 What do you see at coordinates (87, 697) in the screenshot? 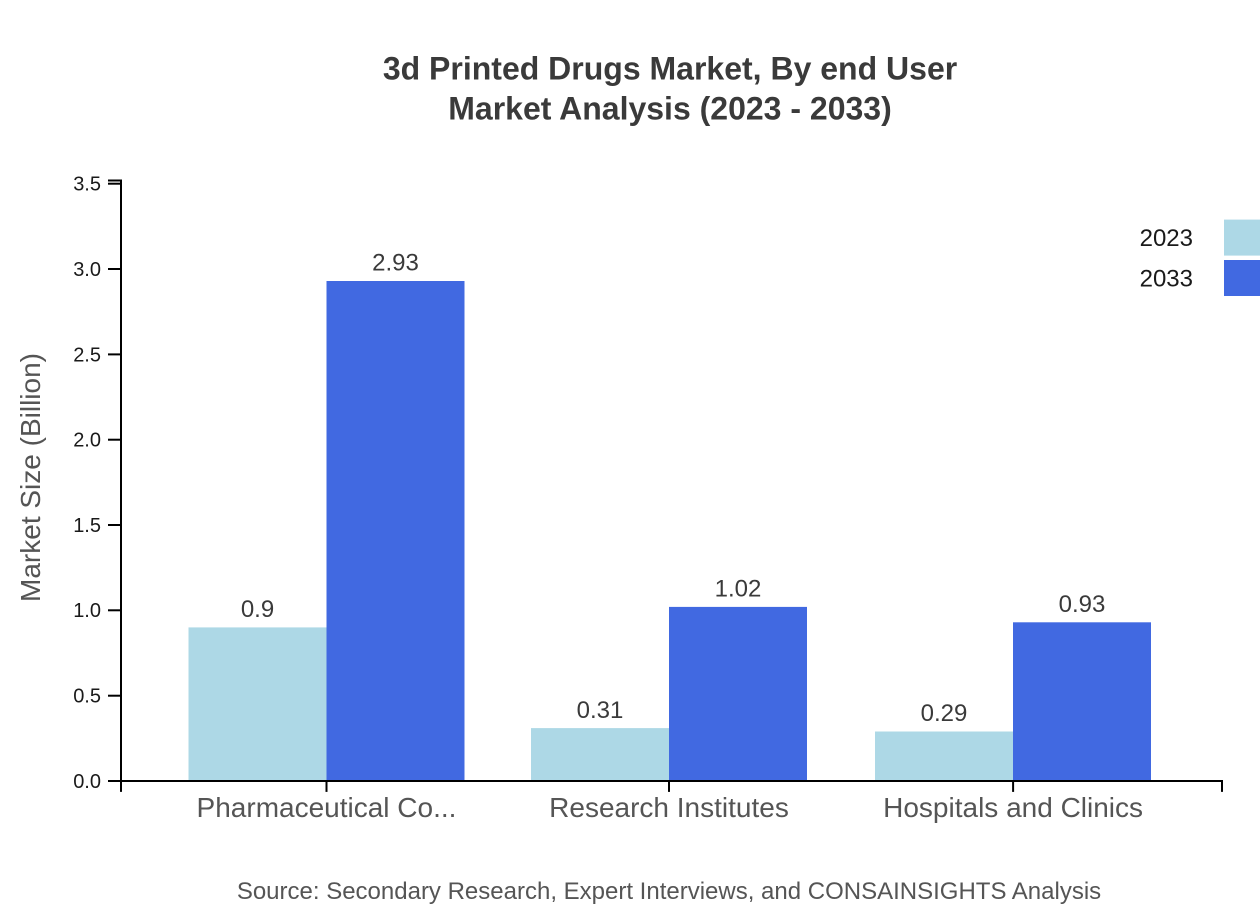
I see `svg-text: 0.5` at bounding box center [87, 697].